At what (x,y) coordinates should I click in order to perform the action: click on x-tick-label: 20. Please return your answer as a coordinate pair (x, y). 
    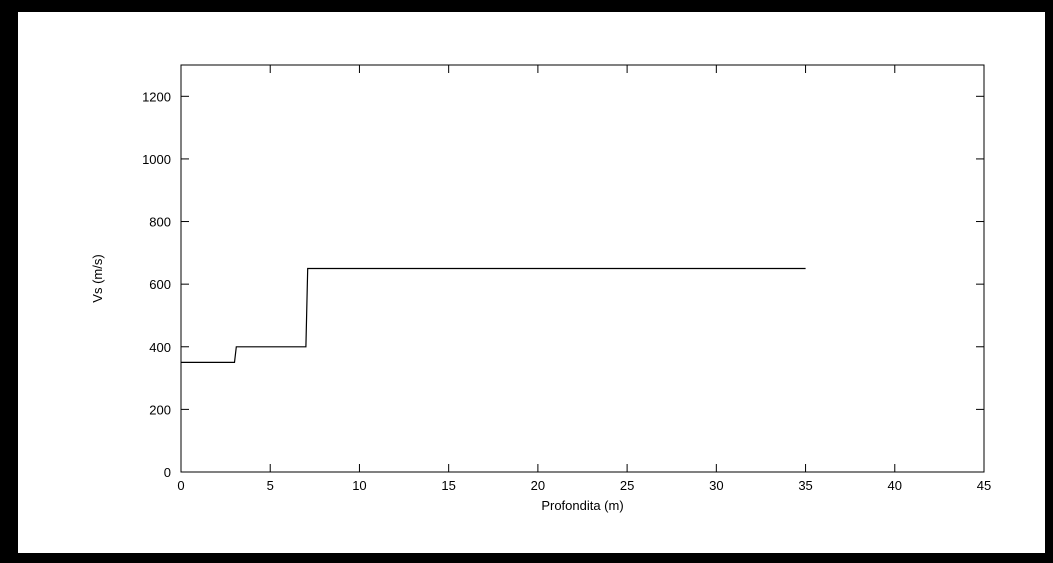
    Looking at the image, I should click on (538, 485).